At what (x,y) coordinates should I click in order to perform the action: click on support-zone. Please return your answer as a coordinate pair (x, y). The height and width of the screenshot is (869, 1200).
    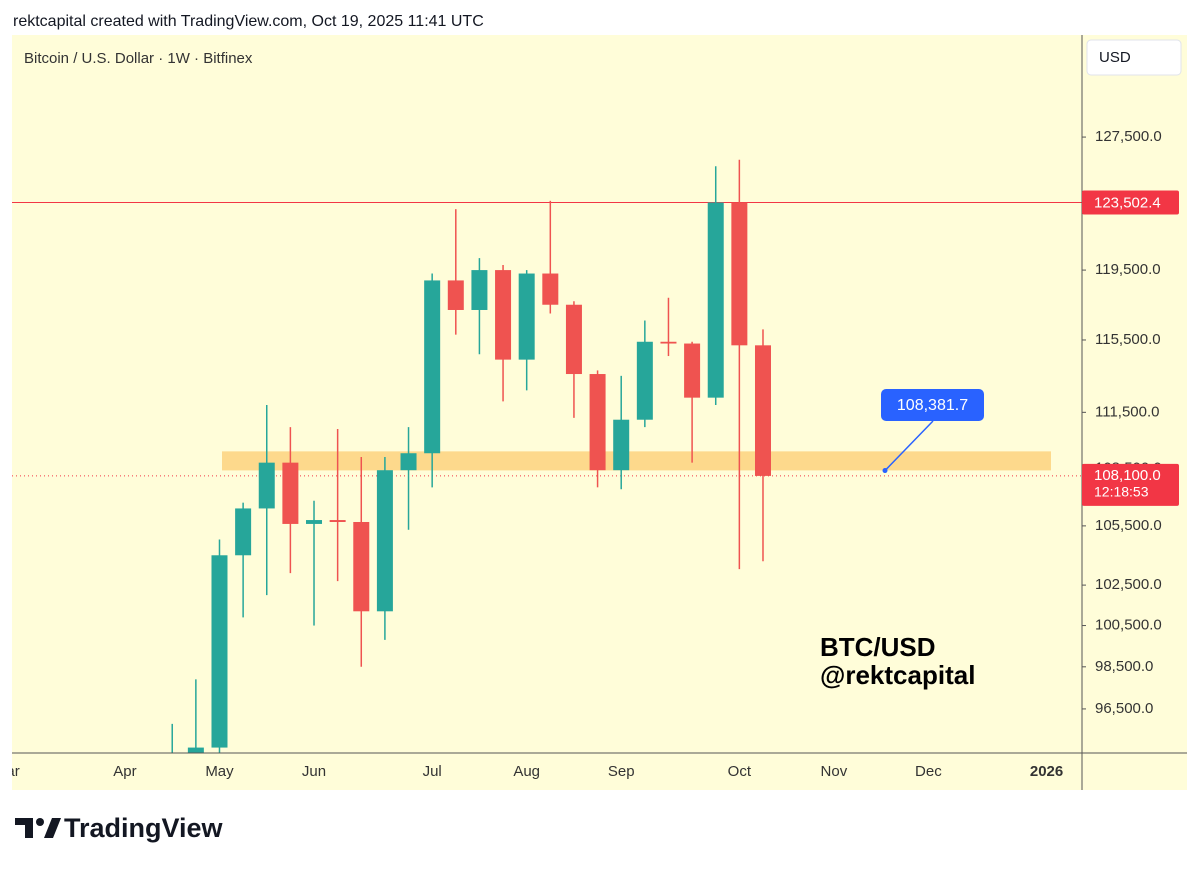
    Looking at the image, I should click on (636, 461).